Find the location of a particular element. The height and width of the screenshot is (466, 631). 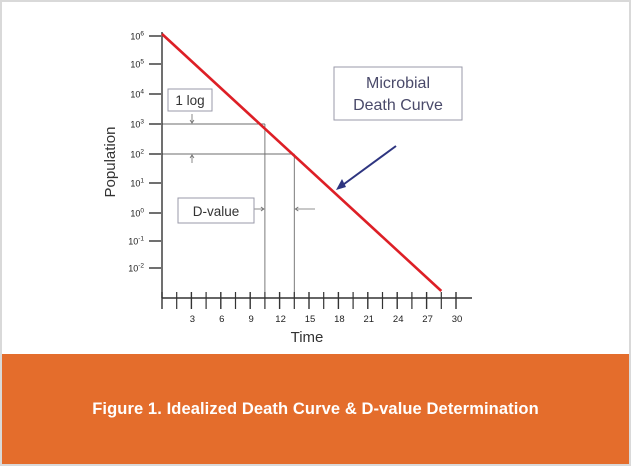

y-tick-exponent: 0 is located at coordinates (142, 211).